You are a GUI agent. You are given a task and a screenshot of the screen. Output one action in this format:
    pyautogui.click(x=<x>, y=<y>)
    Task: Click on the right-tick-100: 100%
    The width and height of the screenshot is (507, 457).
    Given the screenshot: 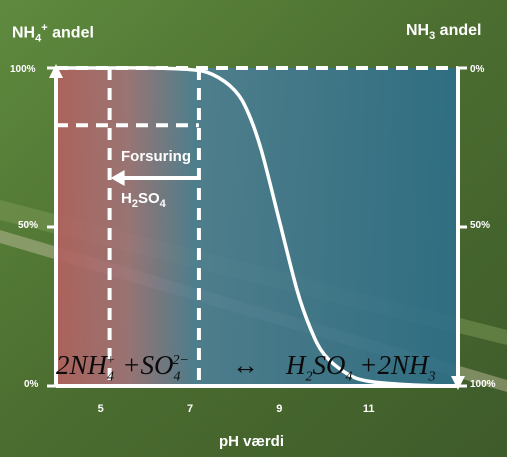 What is the action you would take?
    pyautogui.click(x=483, y=384)
    